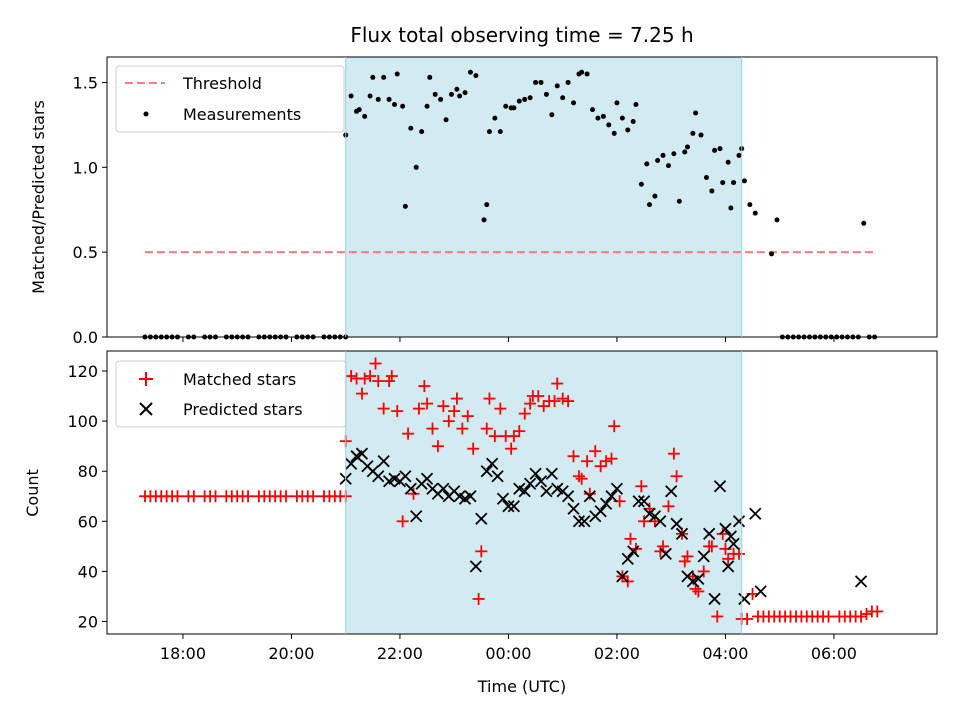 The height and width of the screenshot is (720, 960). I want to click on top-y-tick-label: 1.0, so click(85, 167).